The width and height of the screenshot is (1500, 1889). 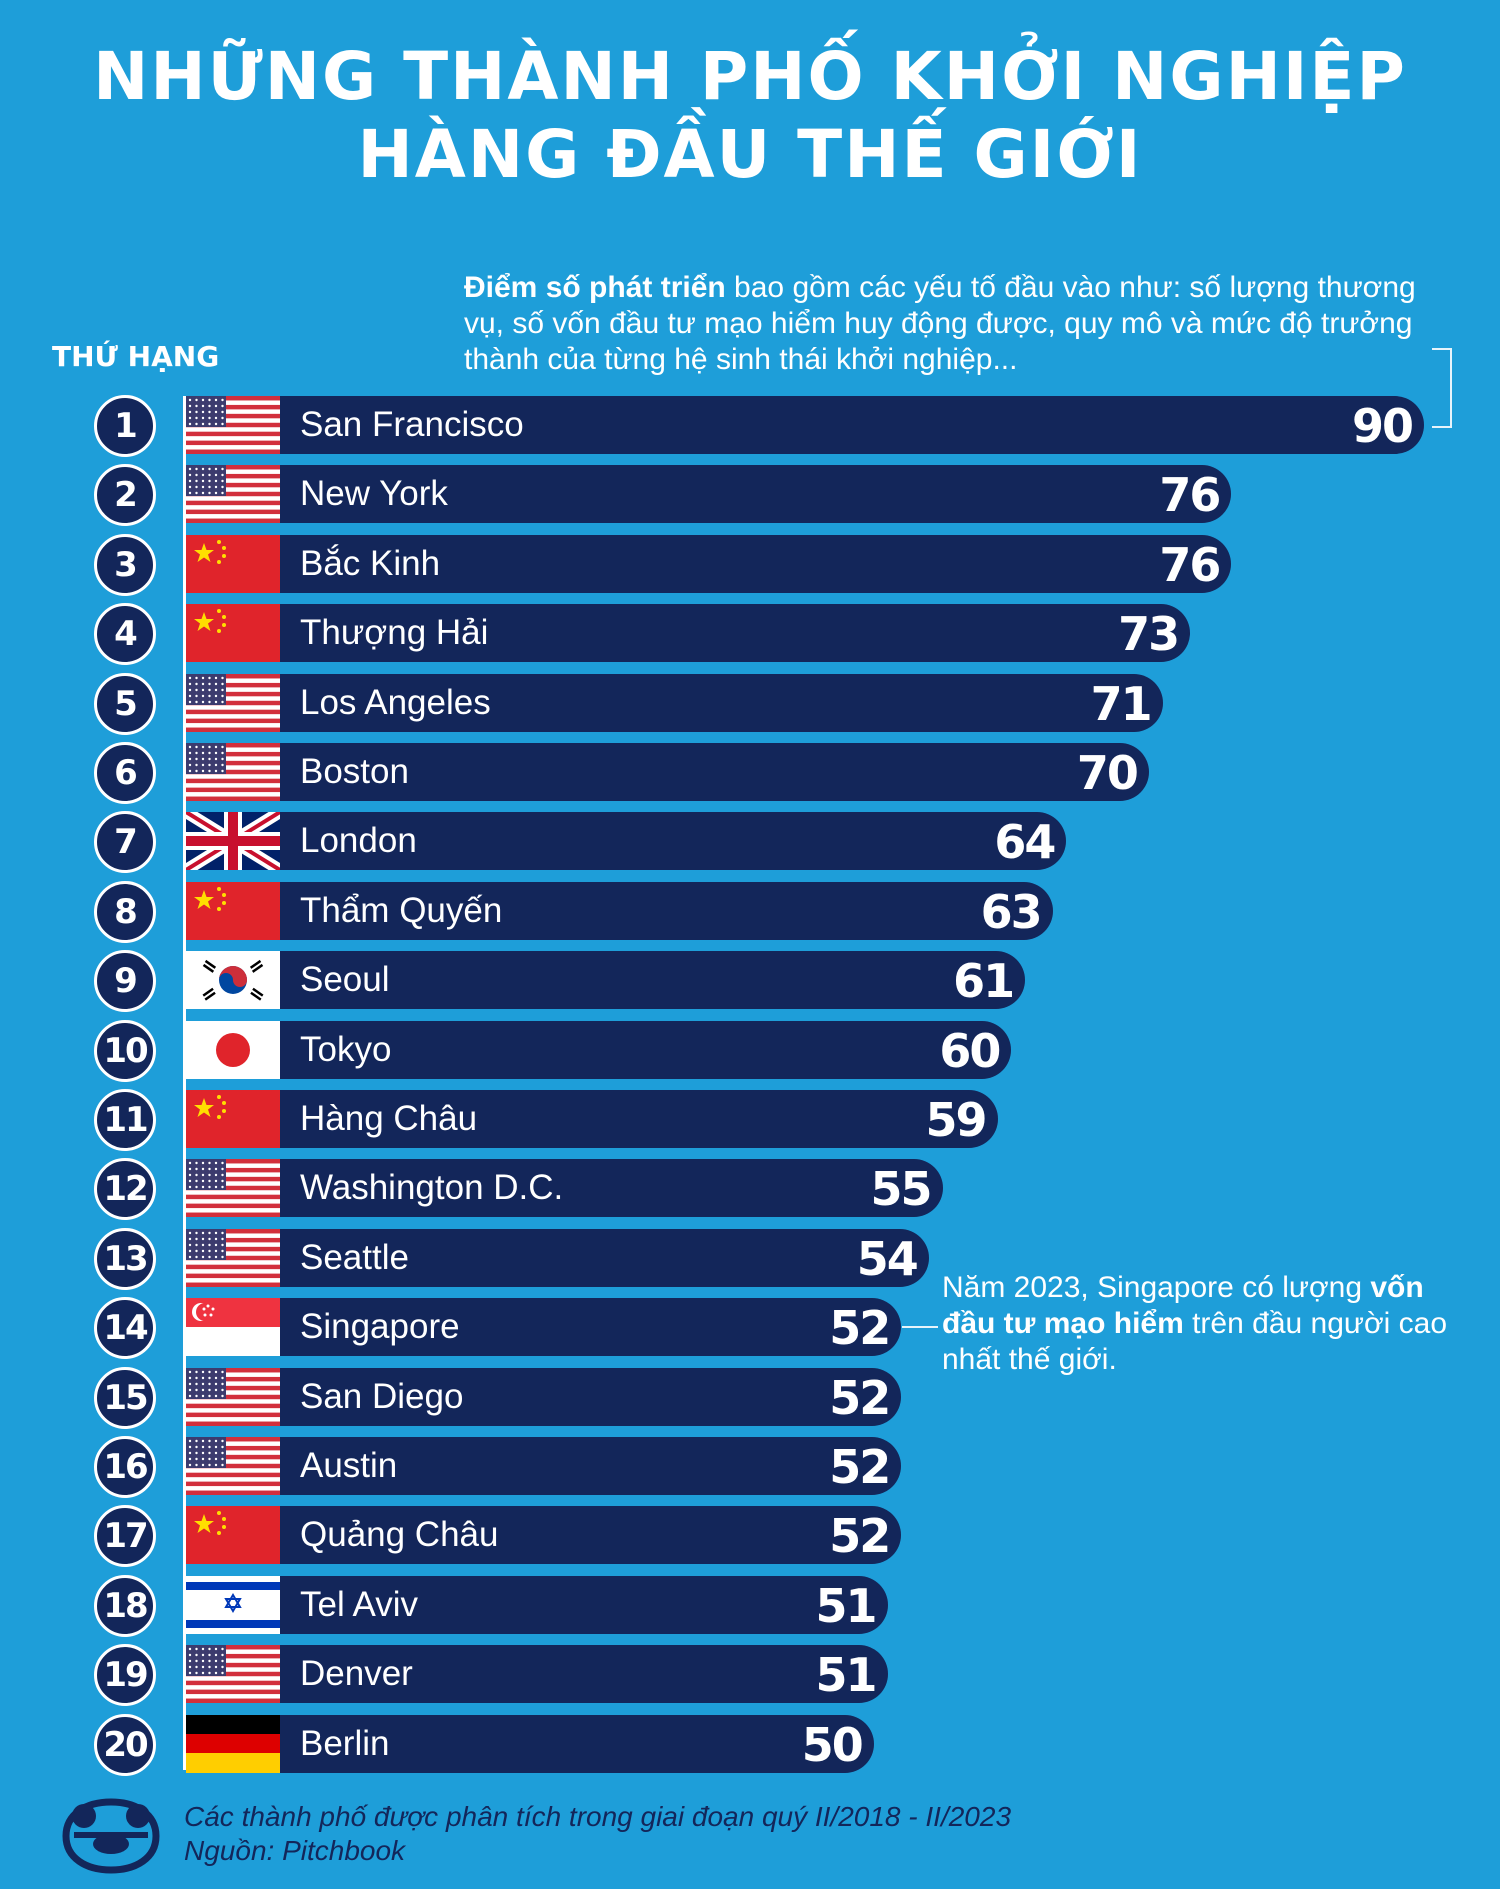 I want to click on bar-row: 10 Tokyo 60, so click(x=750, y=1050).